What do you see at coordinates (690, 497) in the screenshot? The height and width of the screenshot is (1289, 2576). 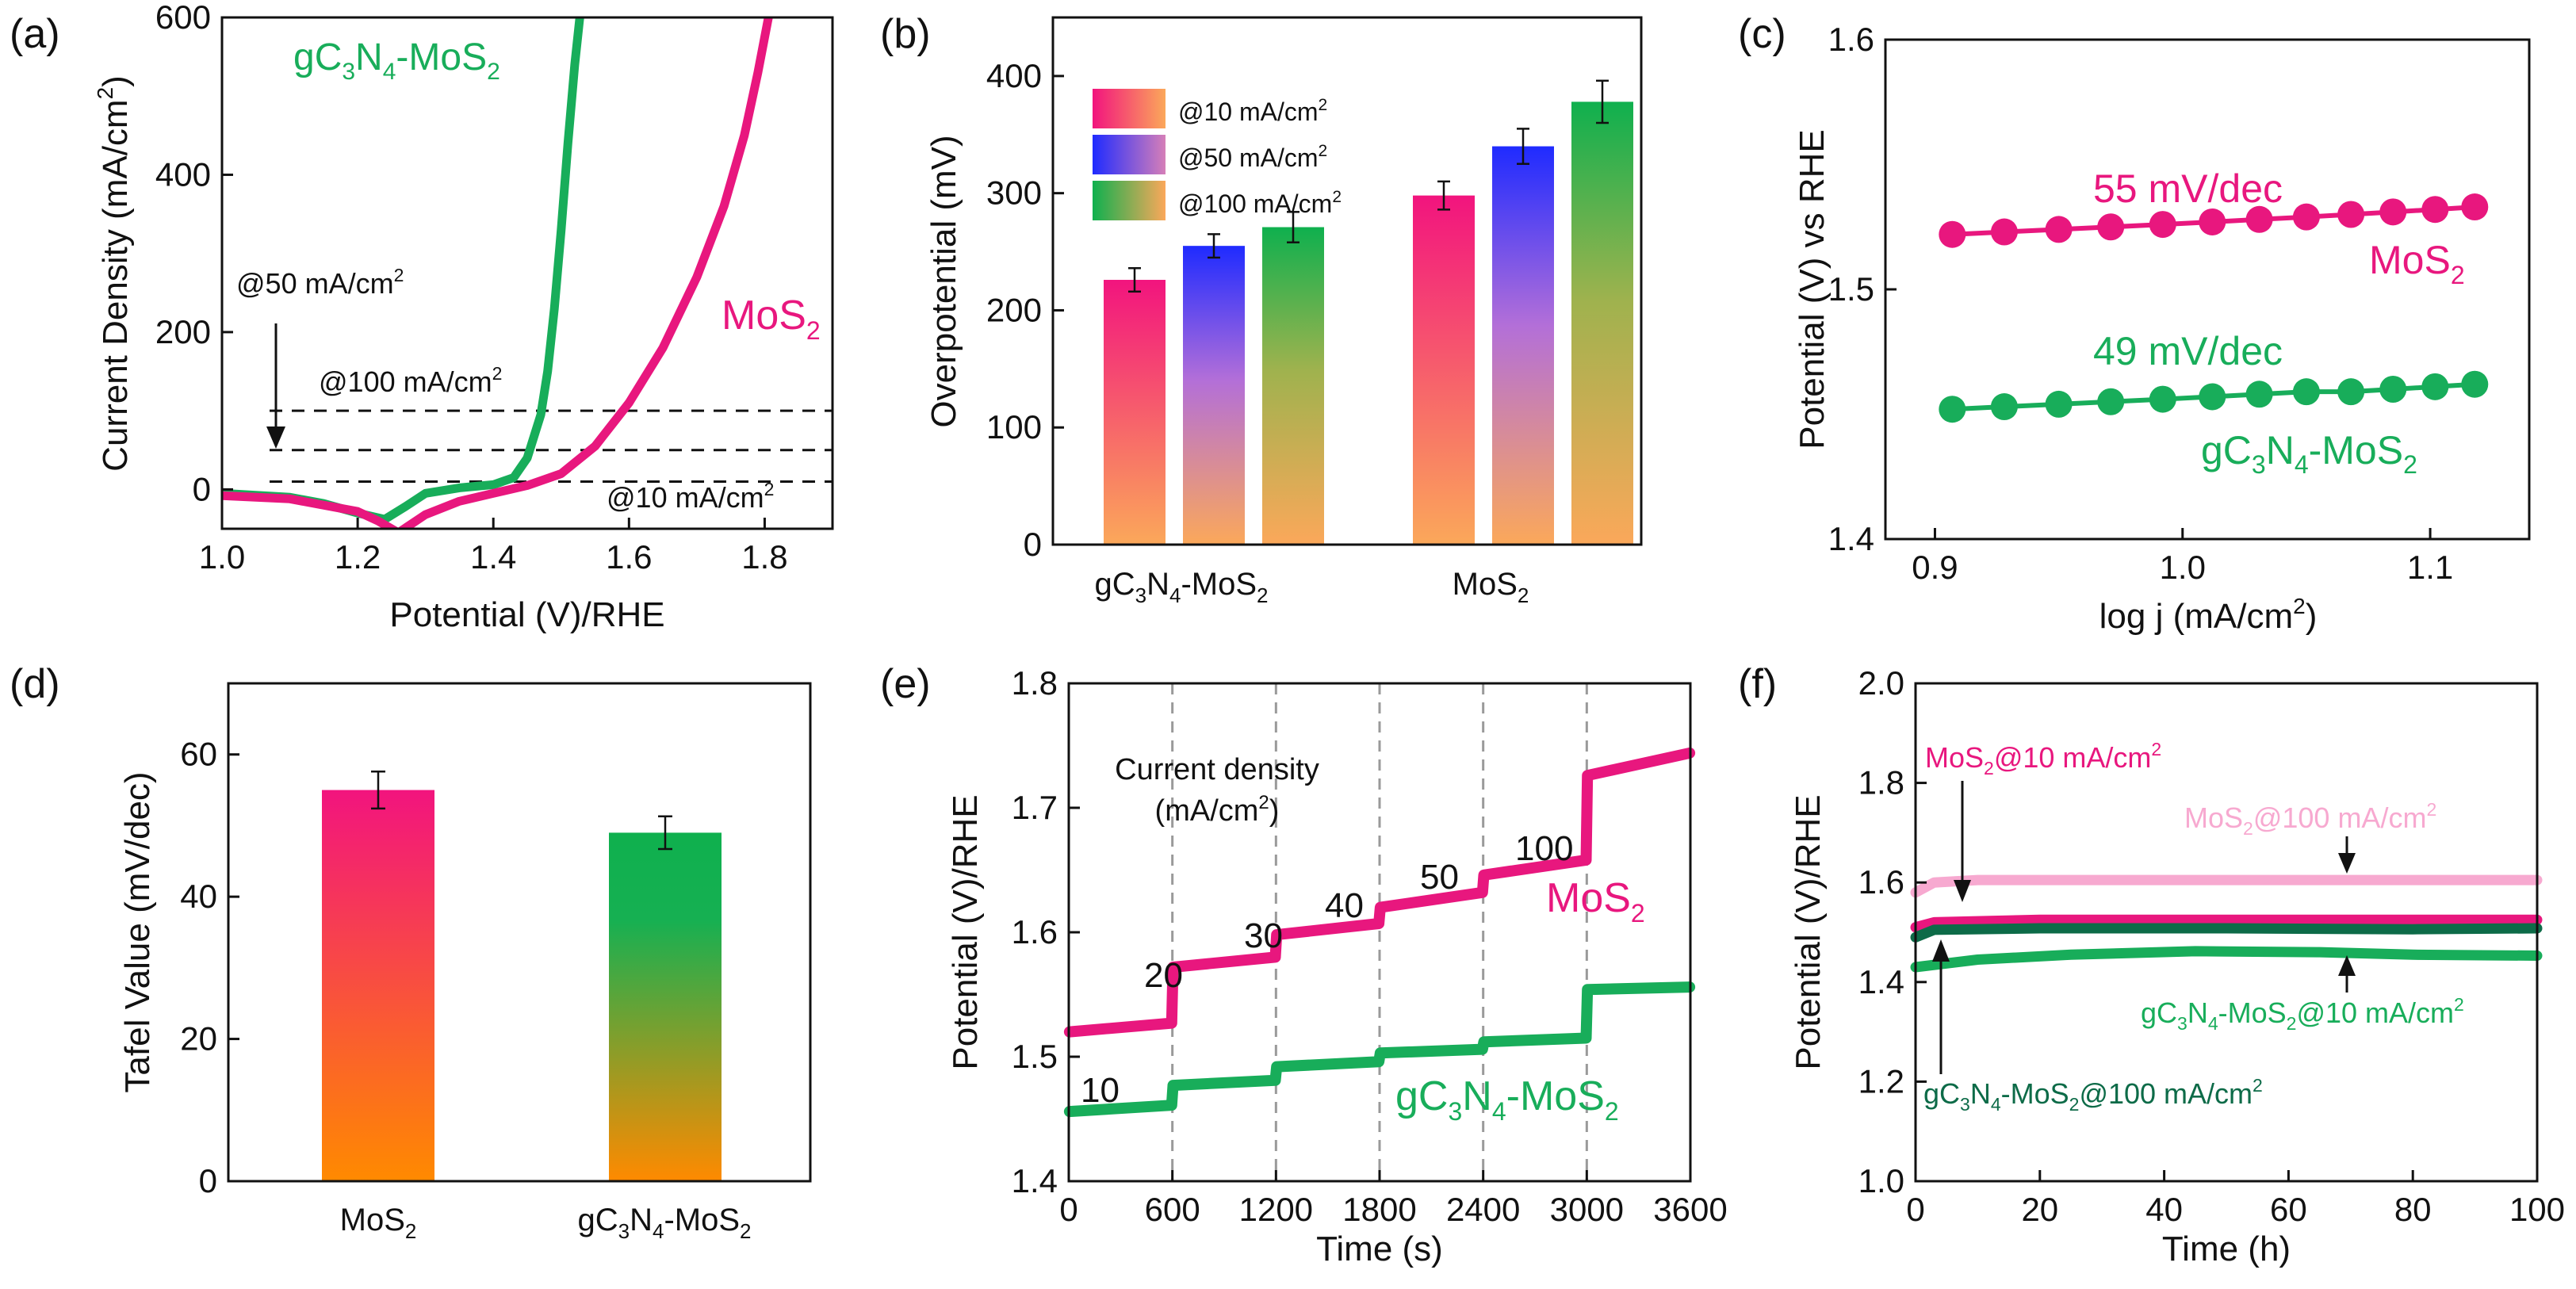 I see `annotation-at10: @10 mA/cm2` at bounding box center [690, 497].